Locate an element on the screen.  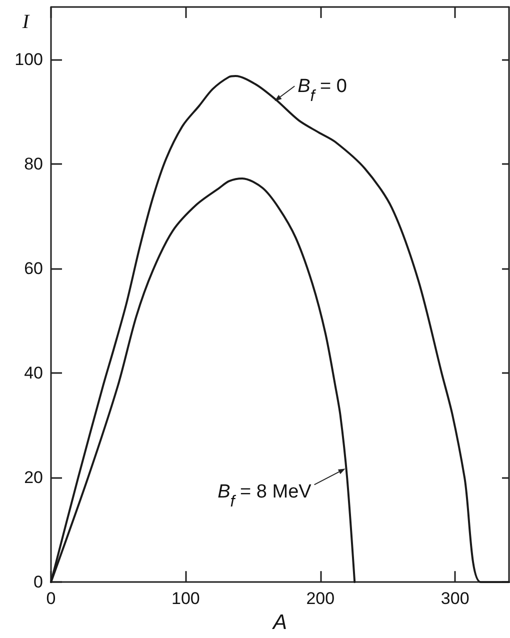
x-tick-label: 0 is located at coordinates (51, 598).